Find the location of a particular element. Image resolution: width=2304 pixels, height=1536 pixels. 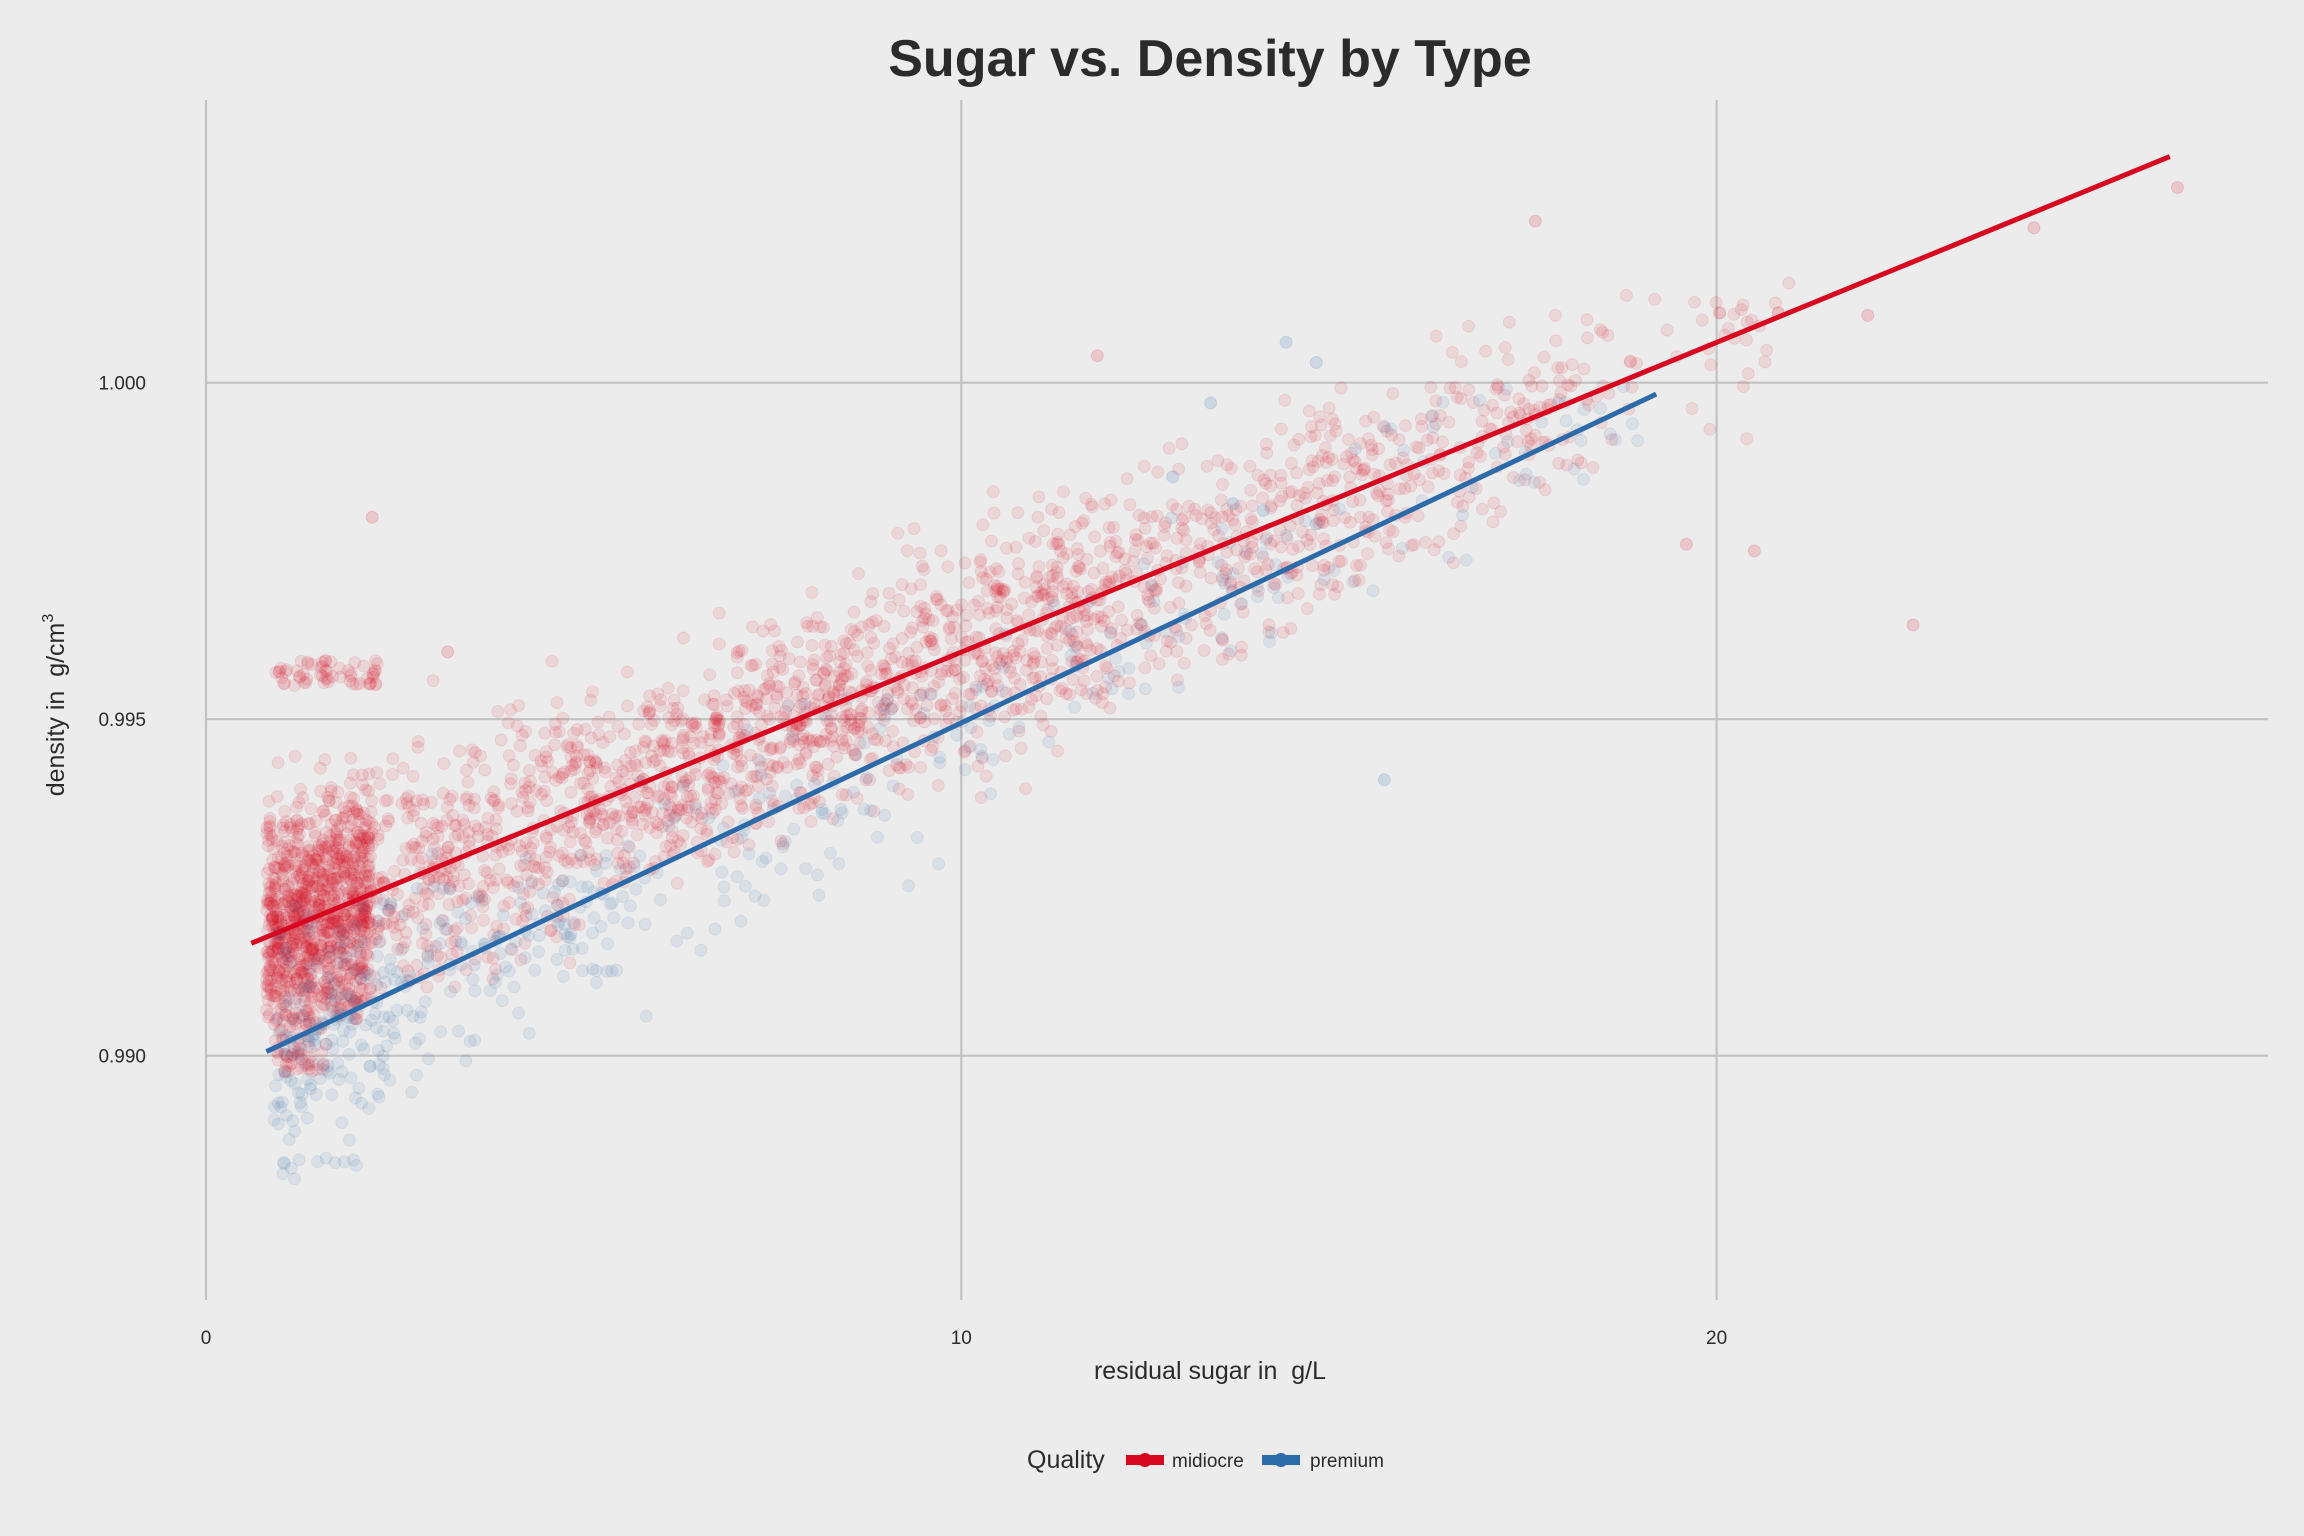

point-midiocre-1992 is located at coordinates (838, 690).